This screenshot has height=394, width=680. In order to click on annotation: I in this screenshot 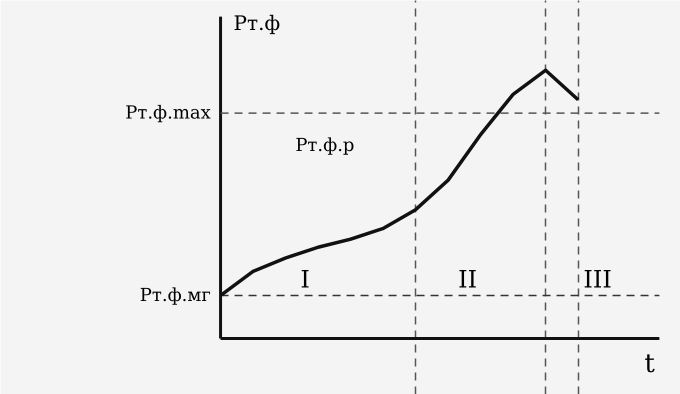, I will do `click(305, 279)`.